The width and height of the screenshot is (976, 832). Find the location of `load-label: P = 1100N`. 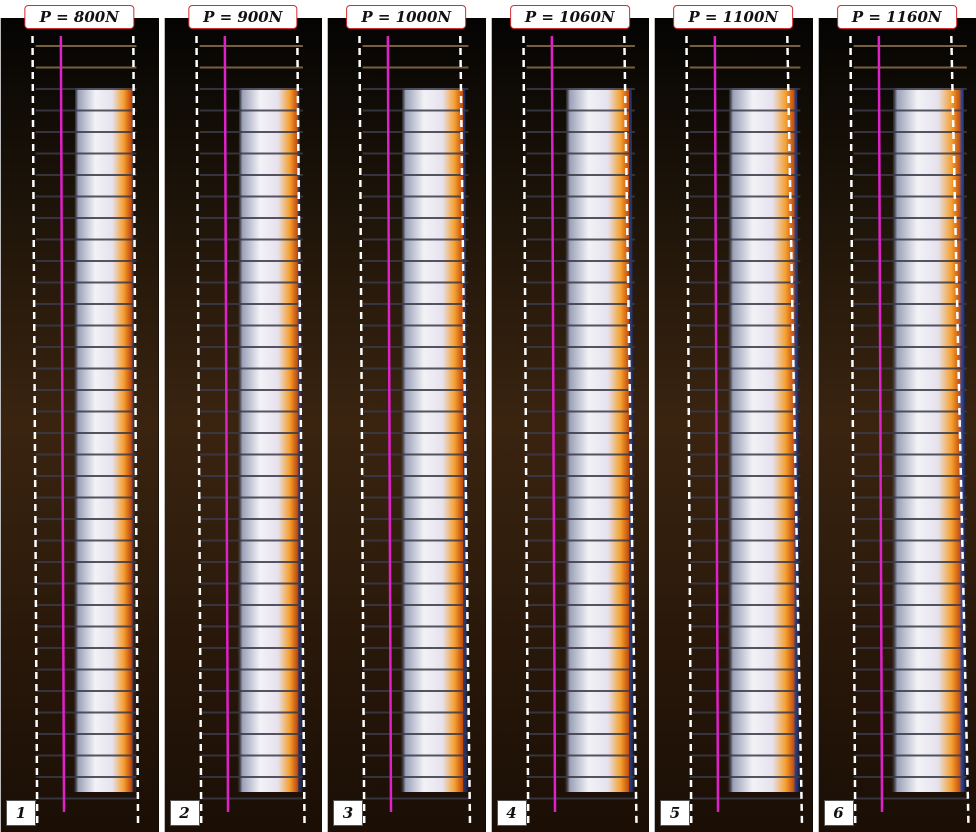

load-label: P = 1100N is located at coordinates (733, 17).